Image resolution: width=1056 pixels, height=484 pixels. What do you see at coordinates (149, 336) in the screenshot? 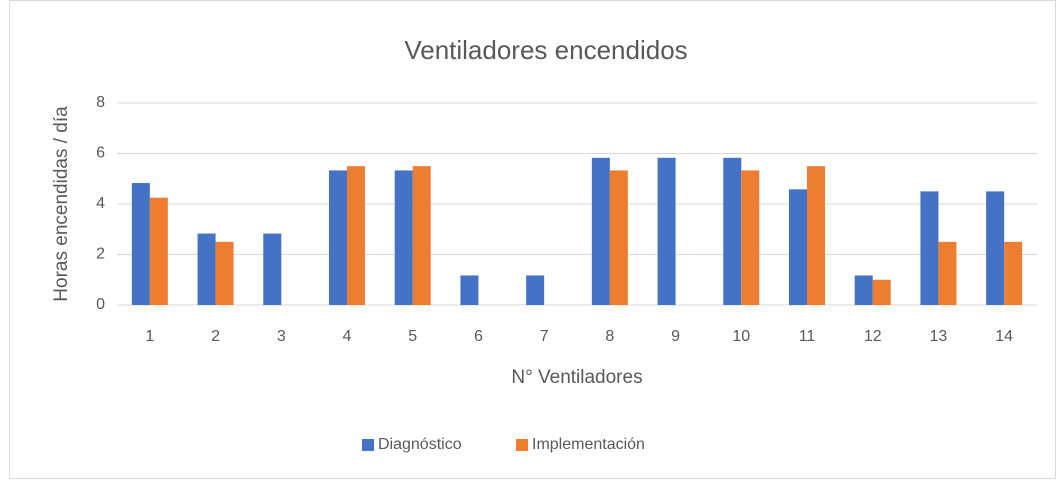
I see `x-tick-label: 1` at bounding box center [149, 336].